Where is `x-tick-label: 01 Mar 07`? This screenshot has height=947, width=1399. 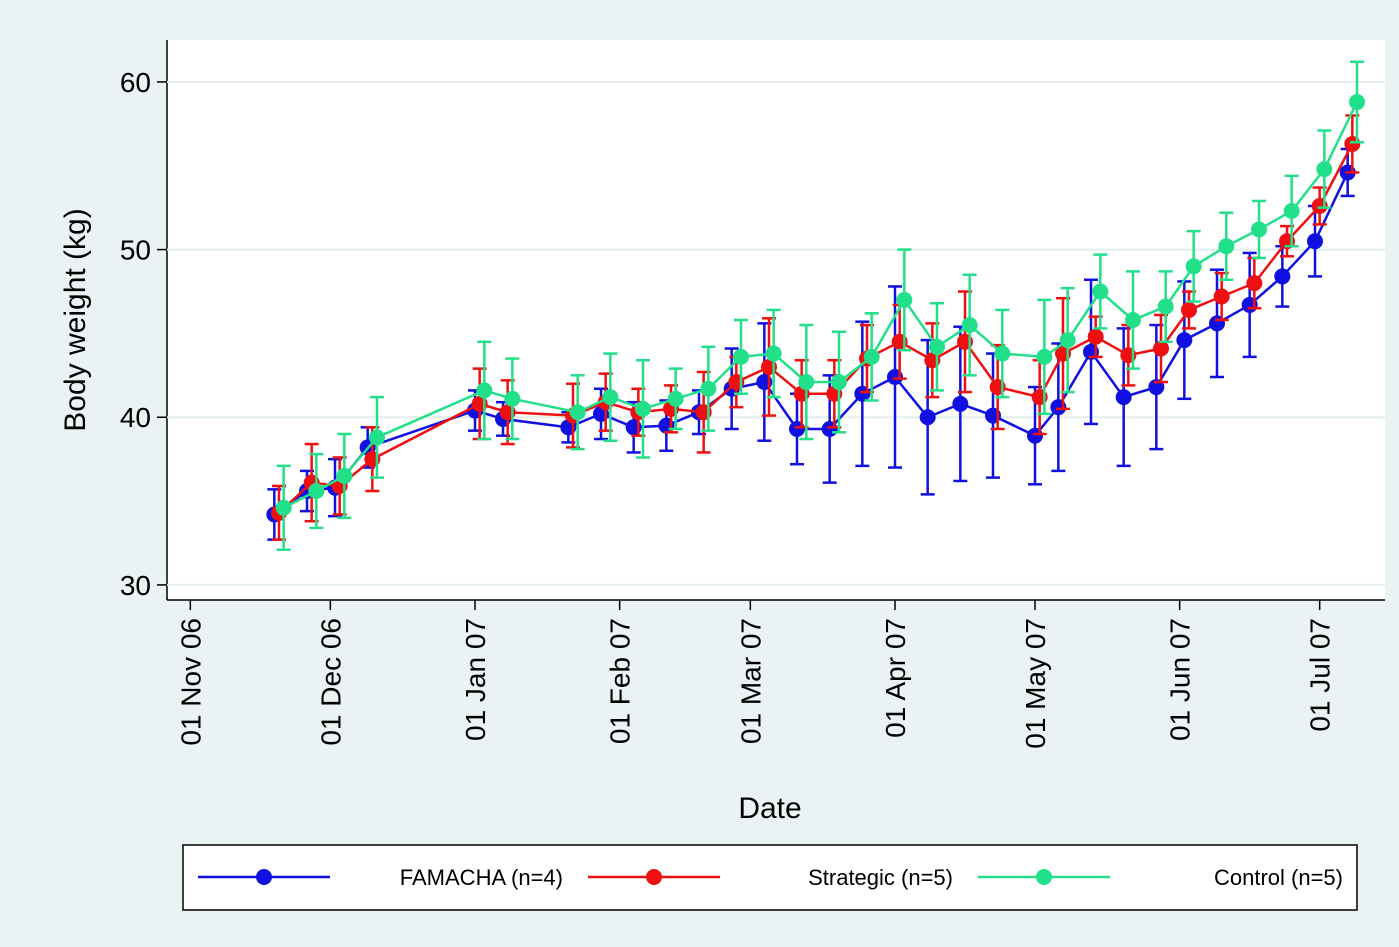
x-tick-label: 01 Mar 07 is located at coordinates (750, 681).